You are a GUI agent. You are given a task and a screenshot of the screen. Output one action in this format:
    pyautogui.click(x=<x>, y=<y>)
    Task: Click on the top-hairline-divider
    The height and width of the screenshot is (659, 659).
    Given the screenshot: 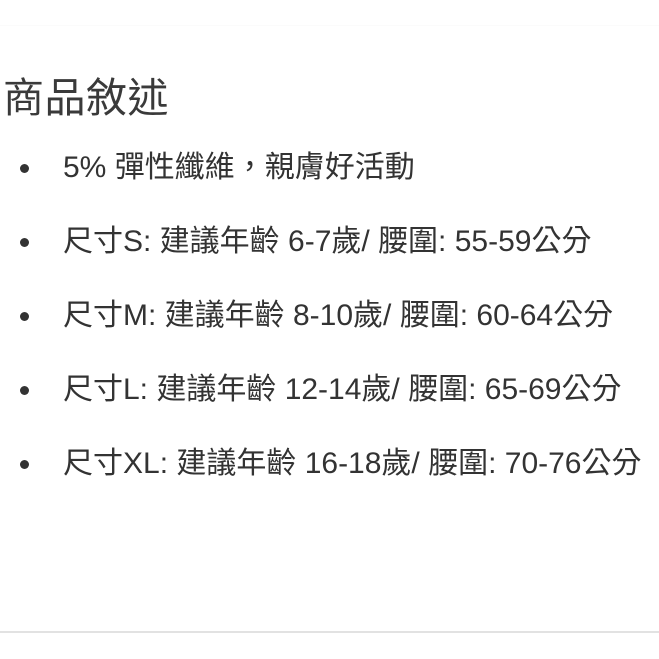 What is the action you would take?
    pyautogui.click(x=329, y=25)
    